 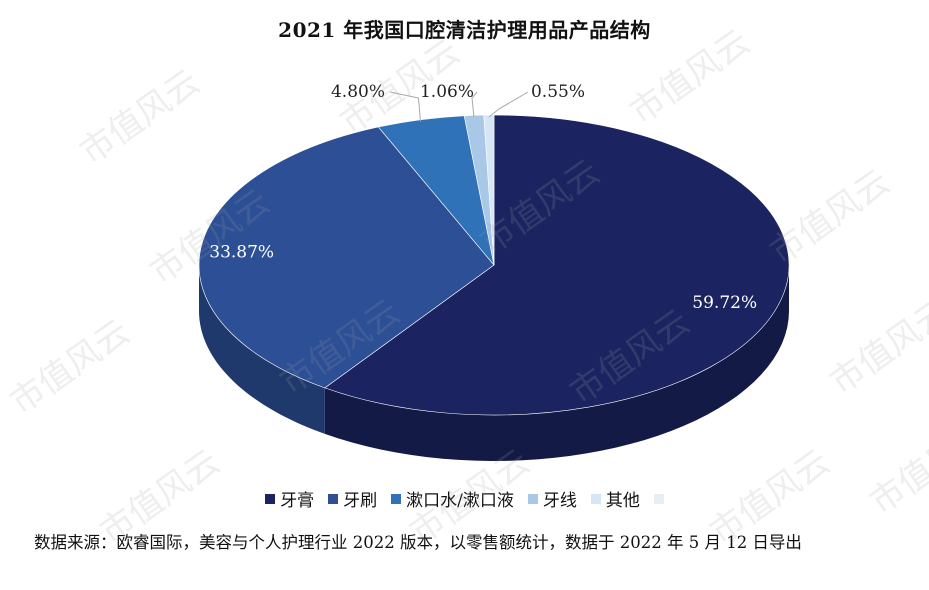 I want to click on legend-item-other: 其他, so click(x=615, y=498).